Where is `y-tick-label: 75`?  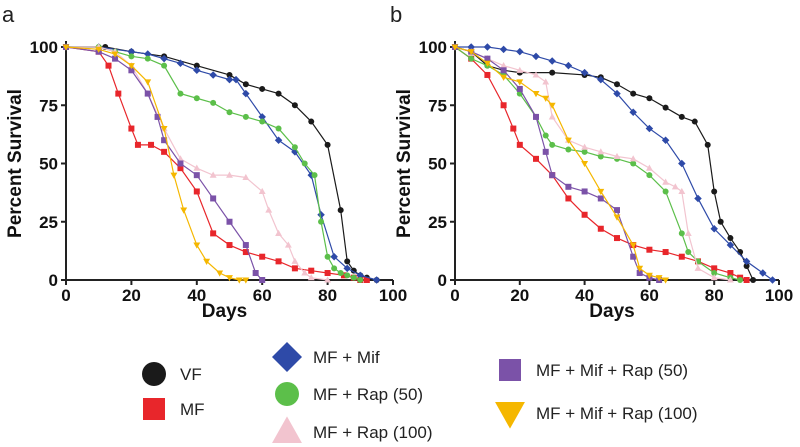
y-tick-label: 75 is located at coordinates (437, 105).